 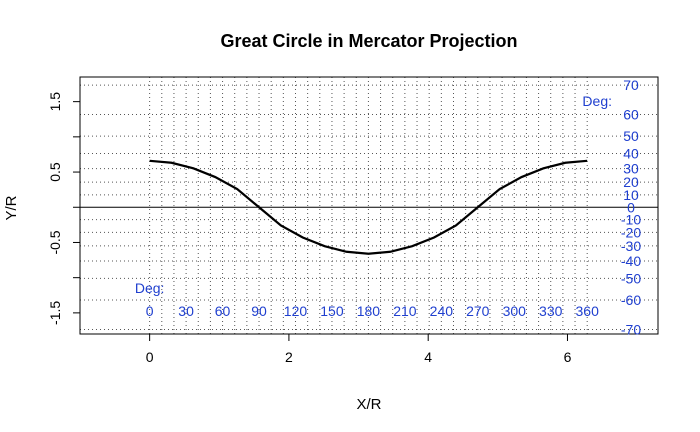 I want to click on longitude-degree-label: 300, so click(x=515, y=311).